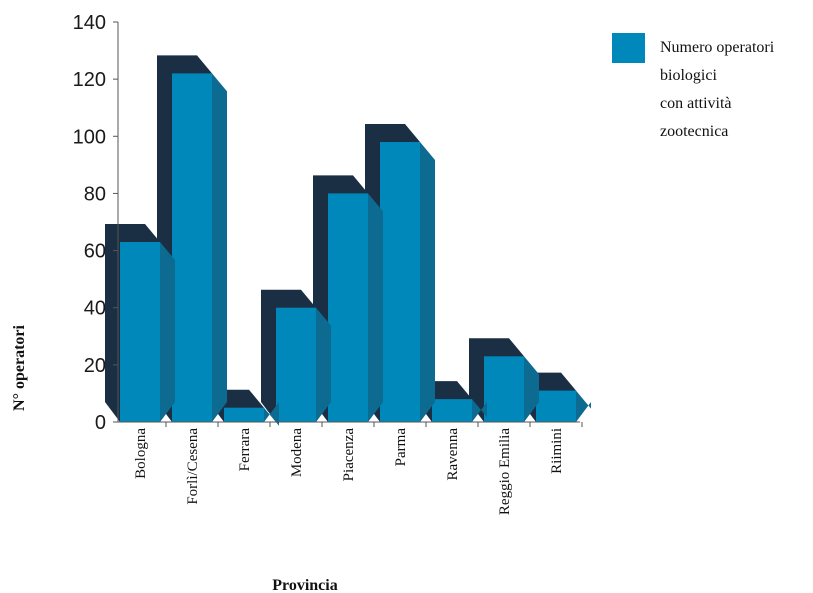  I want to click on legend-line-1: Numero operatori, so click(717, 47).